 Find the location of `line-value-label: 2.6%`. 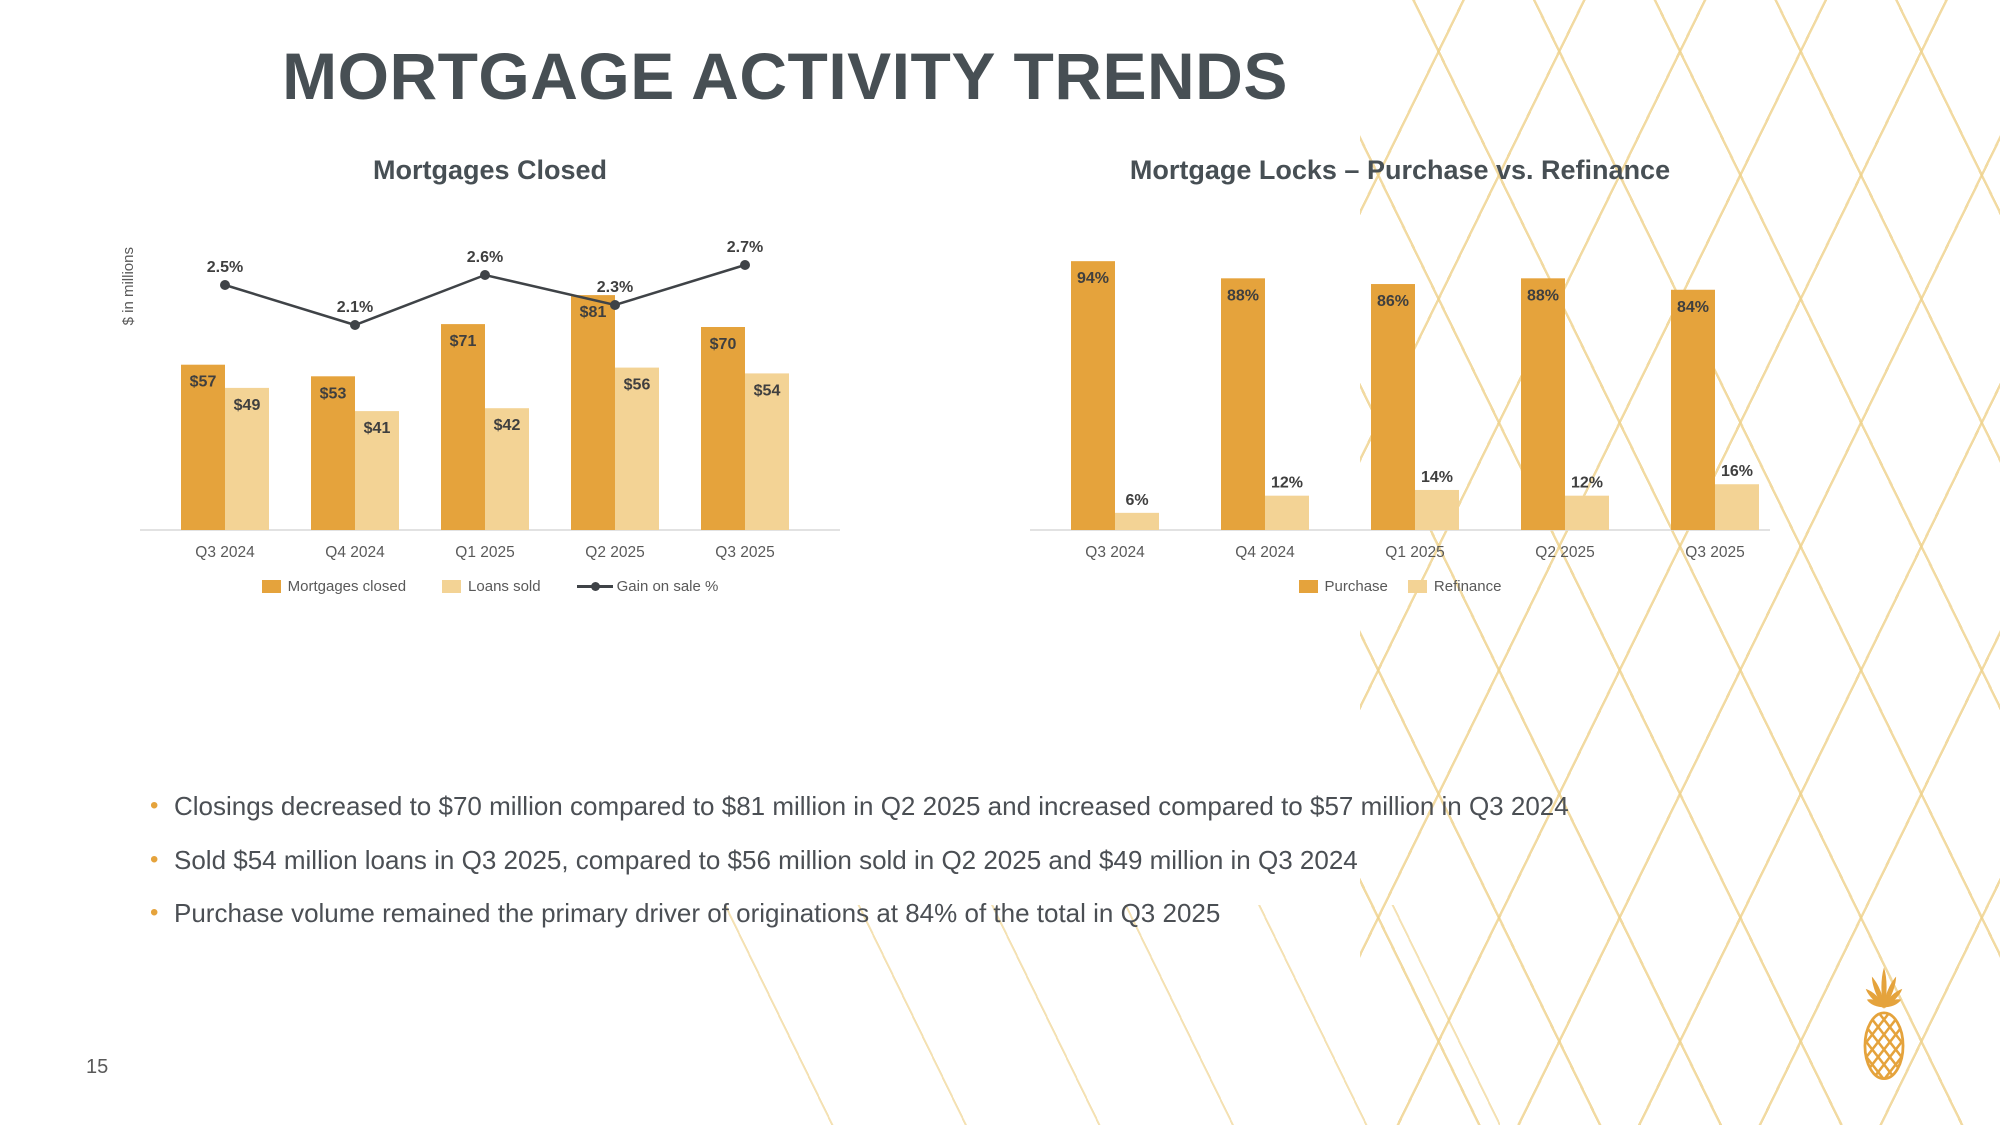

line-value-label: 2.6% is located at coordinates (485, 257).